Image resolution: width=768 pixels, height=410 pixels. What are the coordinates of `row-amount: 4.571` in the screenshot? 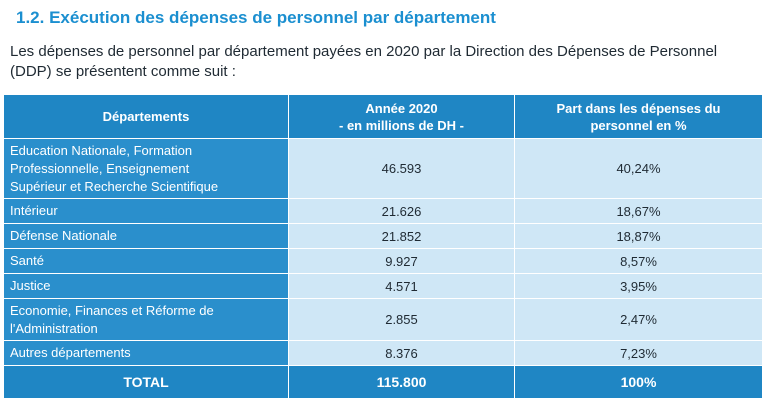 It's located at (401, 286).